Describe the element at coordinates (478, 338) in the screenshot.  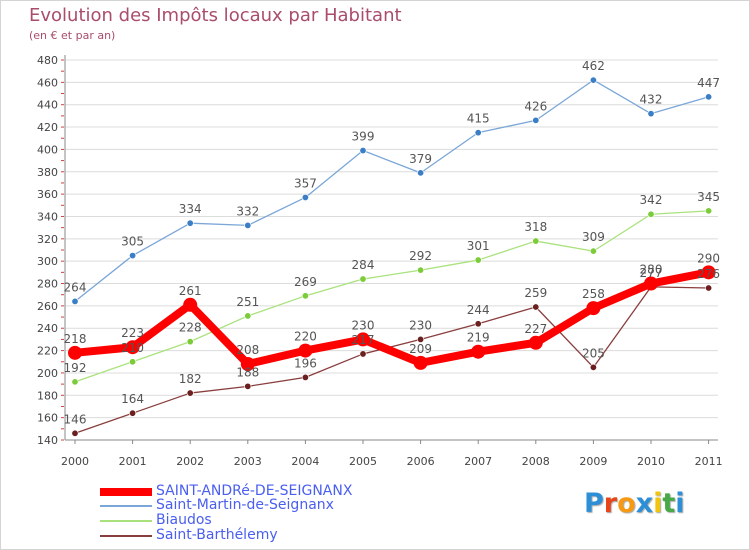
I see `data-label: 219` at that location.